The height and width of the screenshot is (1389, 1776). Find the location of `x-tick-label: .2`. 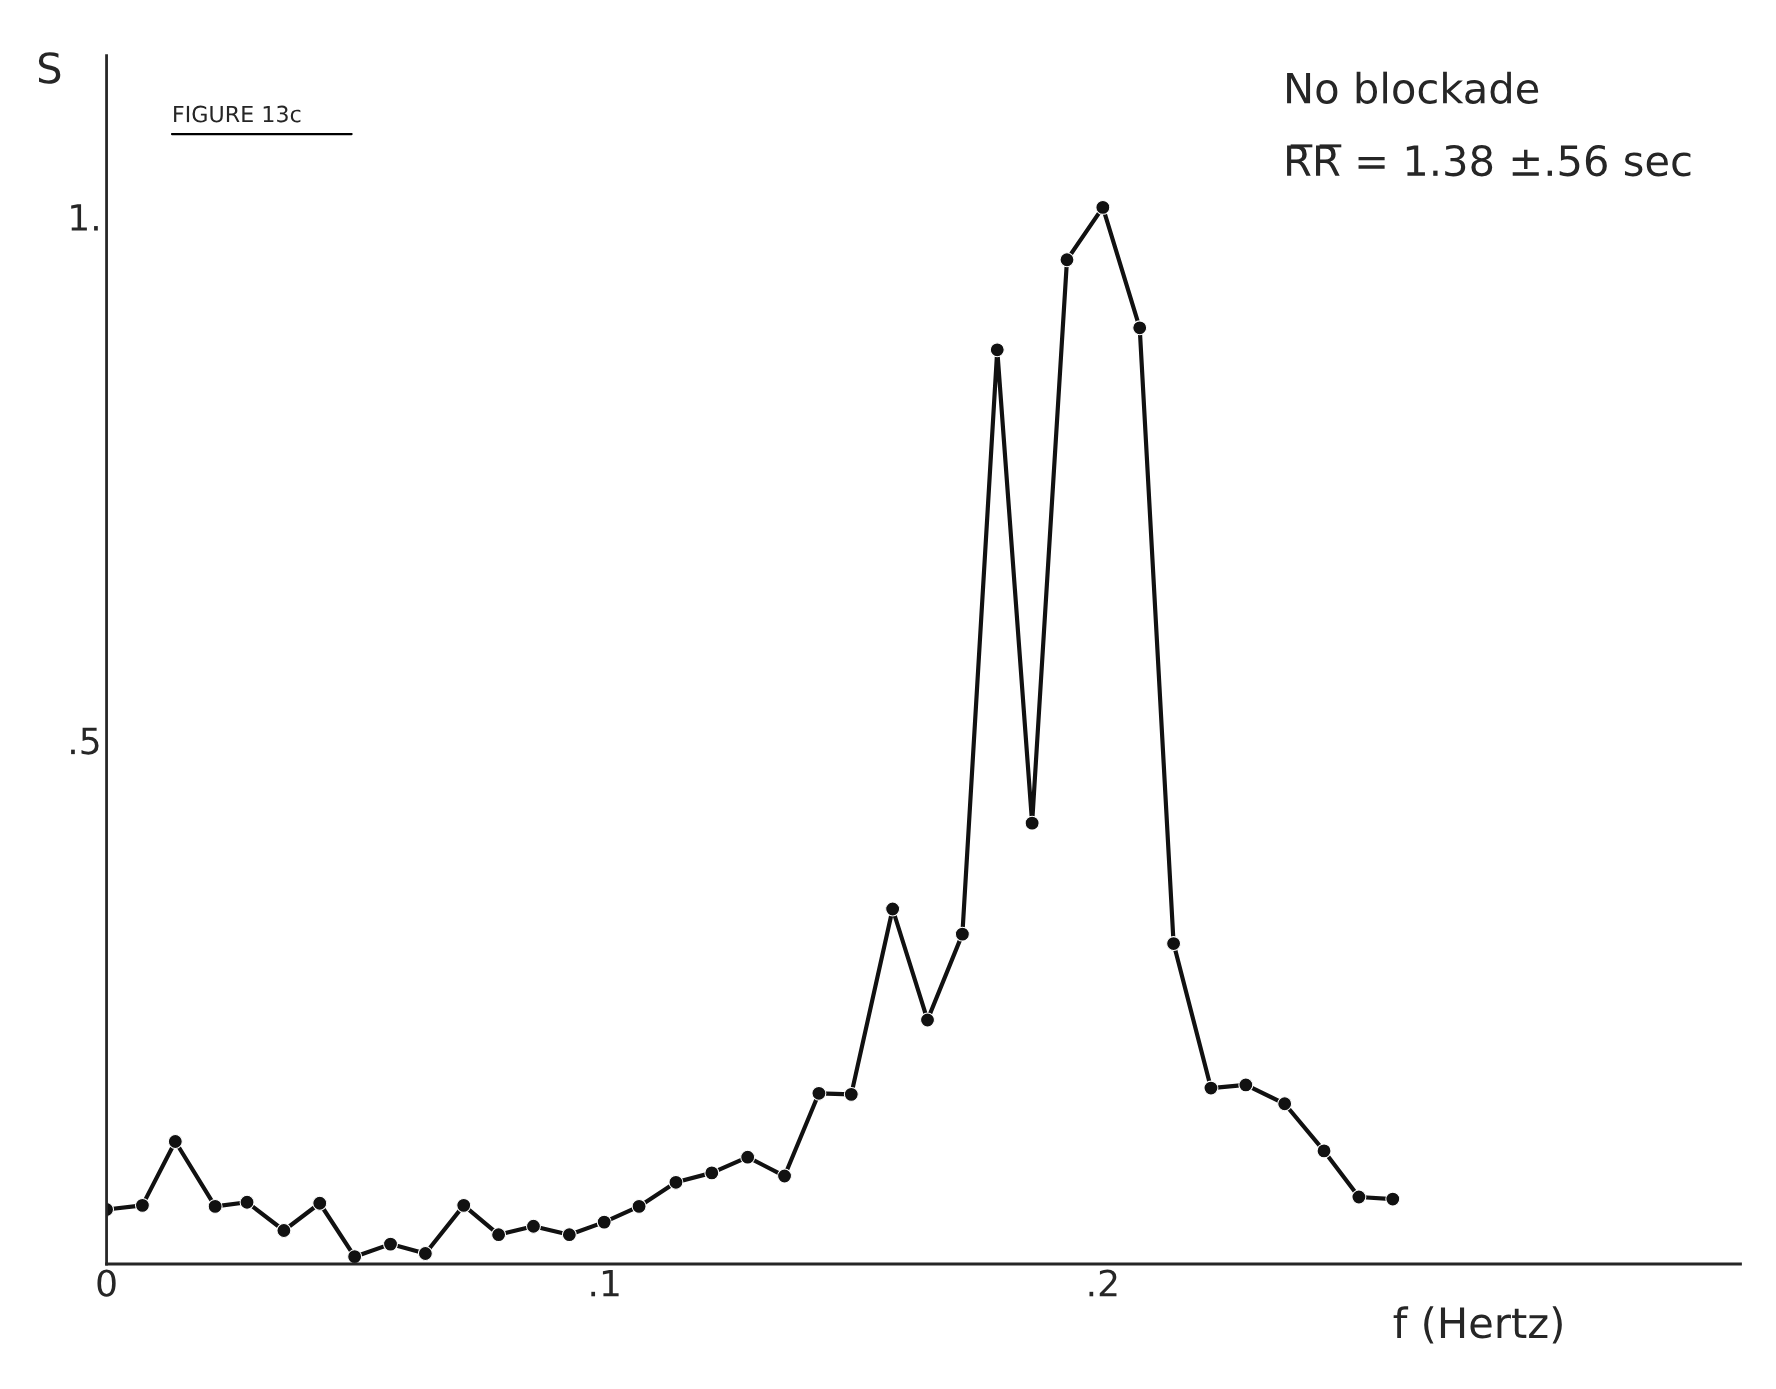

x-tick-label: .2 is located at coordinates (1103, 1283).